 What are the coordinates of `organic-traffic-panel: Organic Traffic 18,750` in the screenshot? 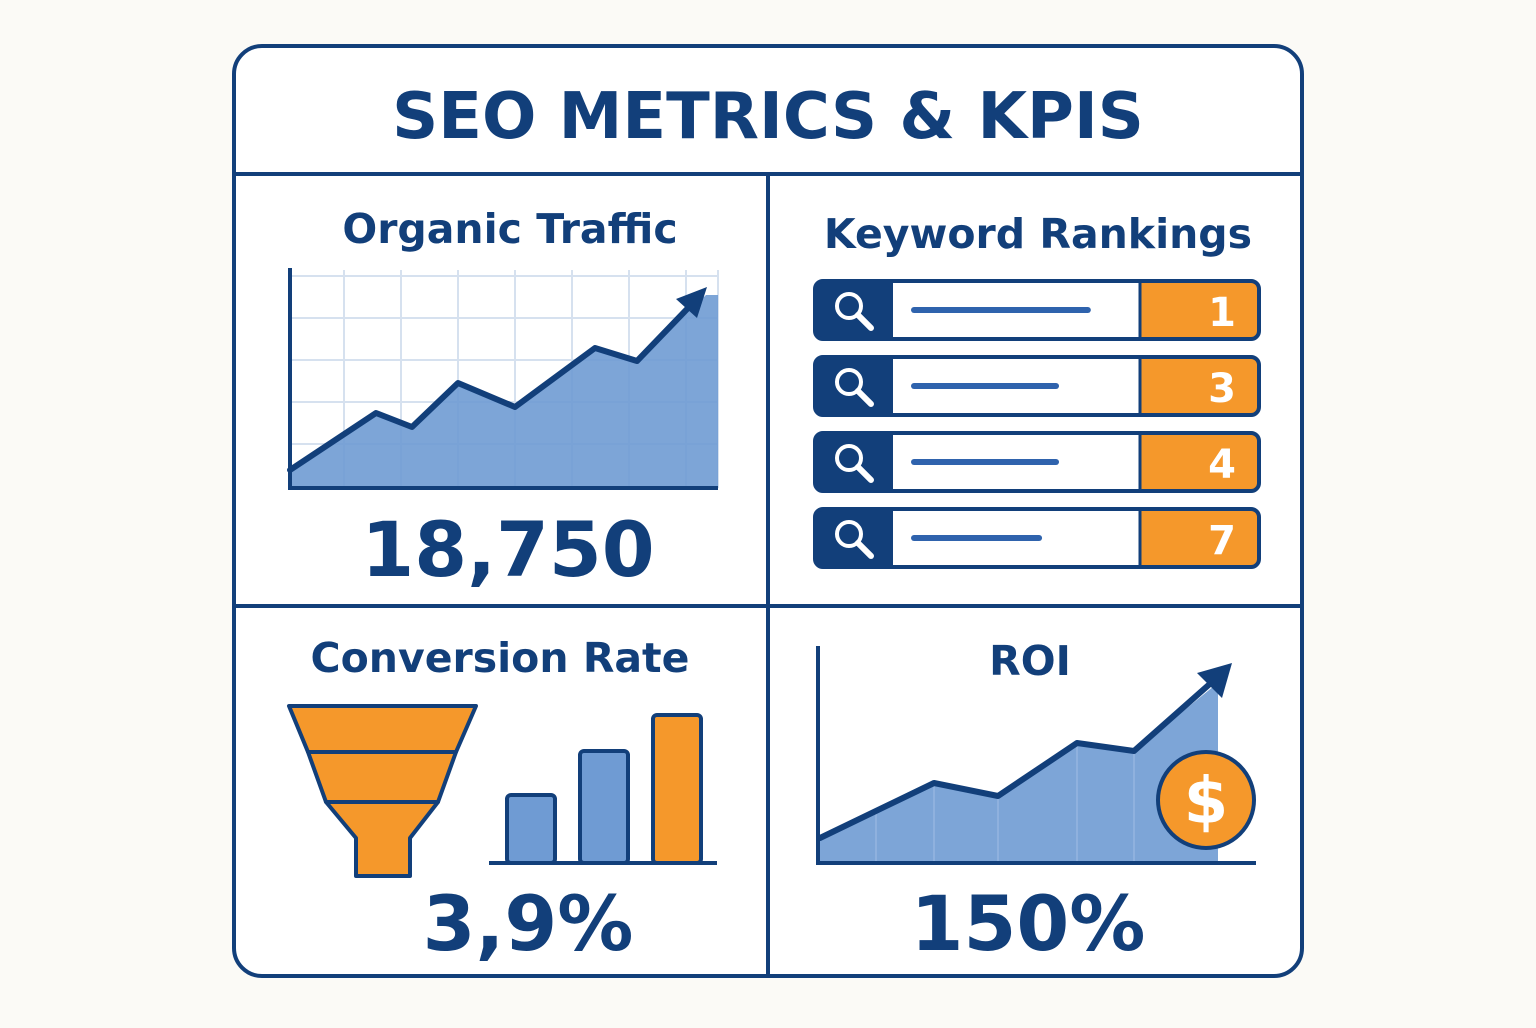 It's located at (503, 399).